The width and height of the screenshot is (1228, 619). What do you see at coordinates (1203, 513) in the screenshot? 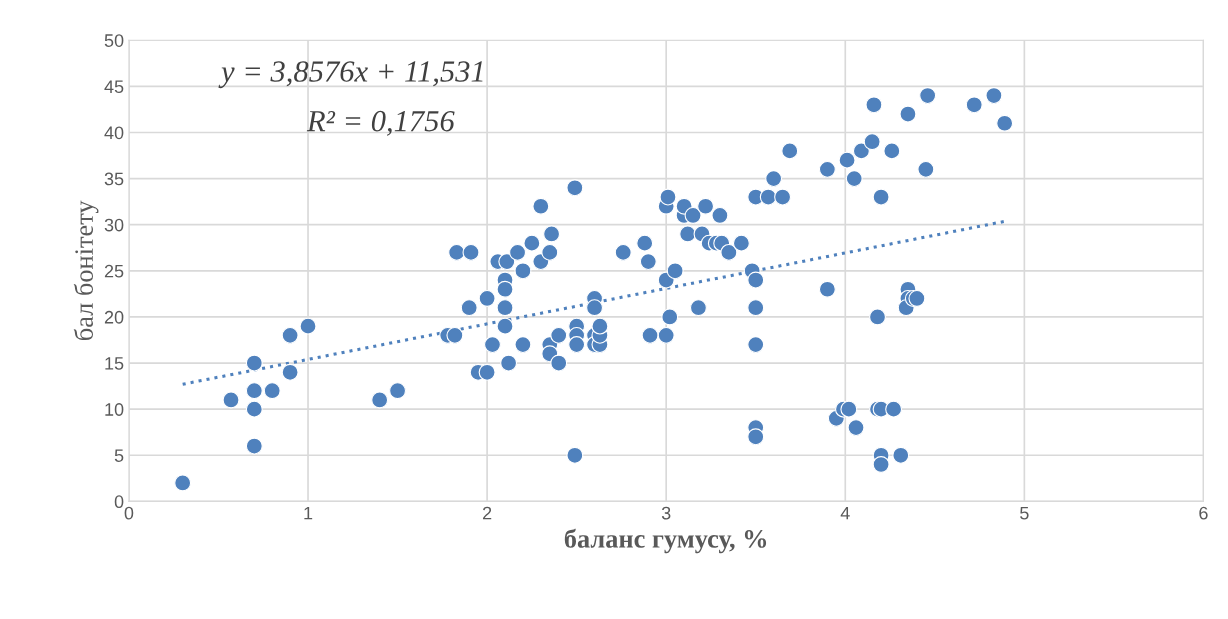
I see `x-tick-label: 6` at bounding box center [1203, 513].